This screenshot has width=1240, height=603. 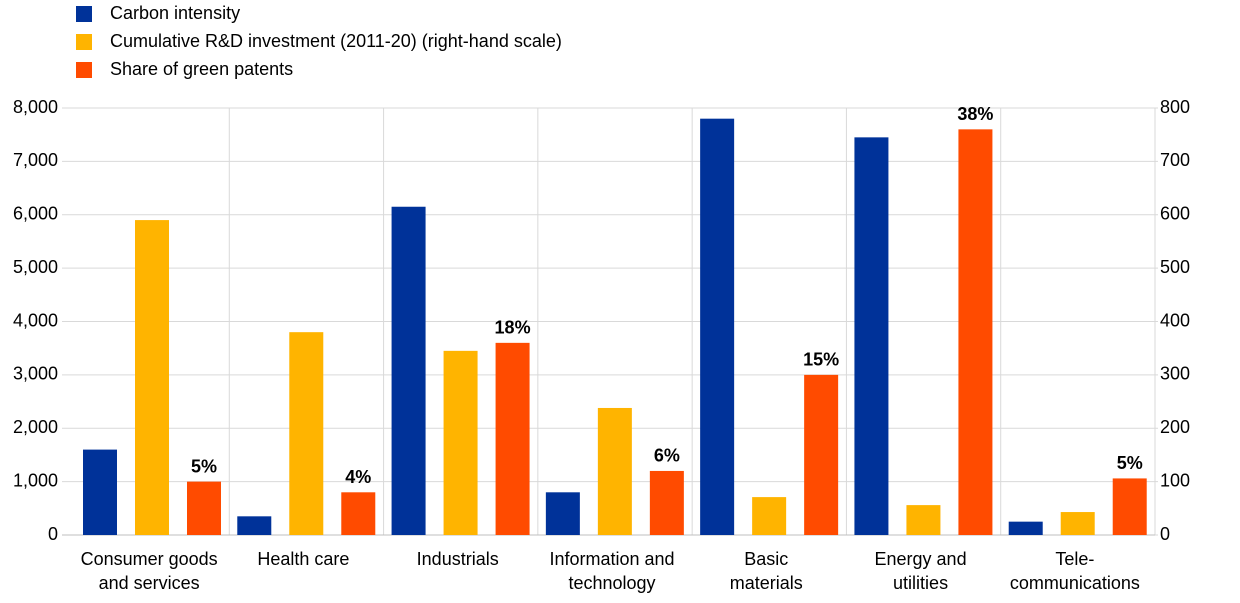 I want to click on legend-label: Carbon intensity, so click(x=175, y=13).